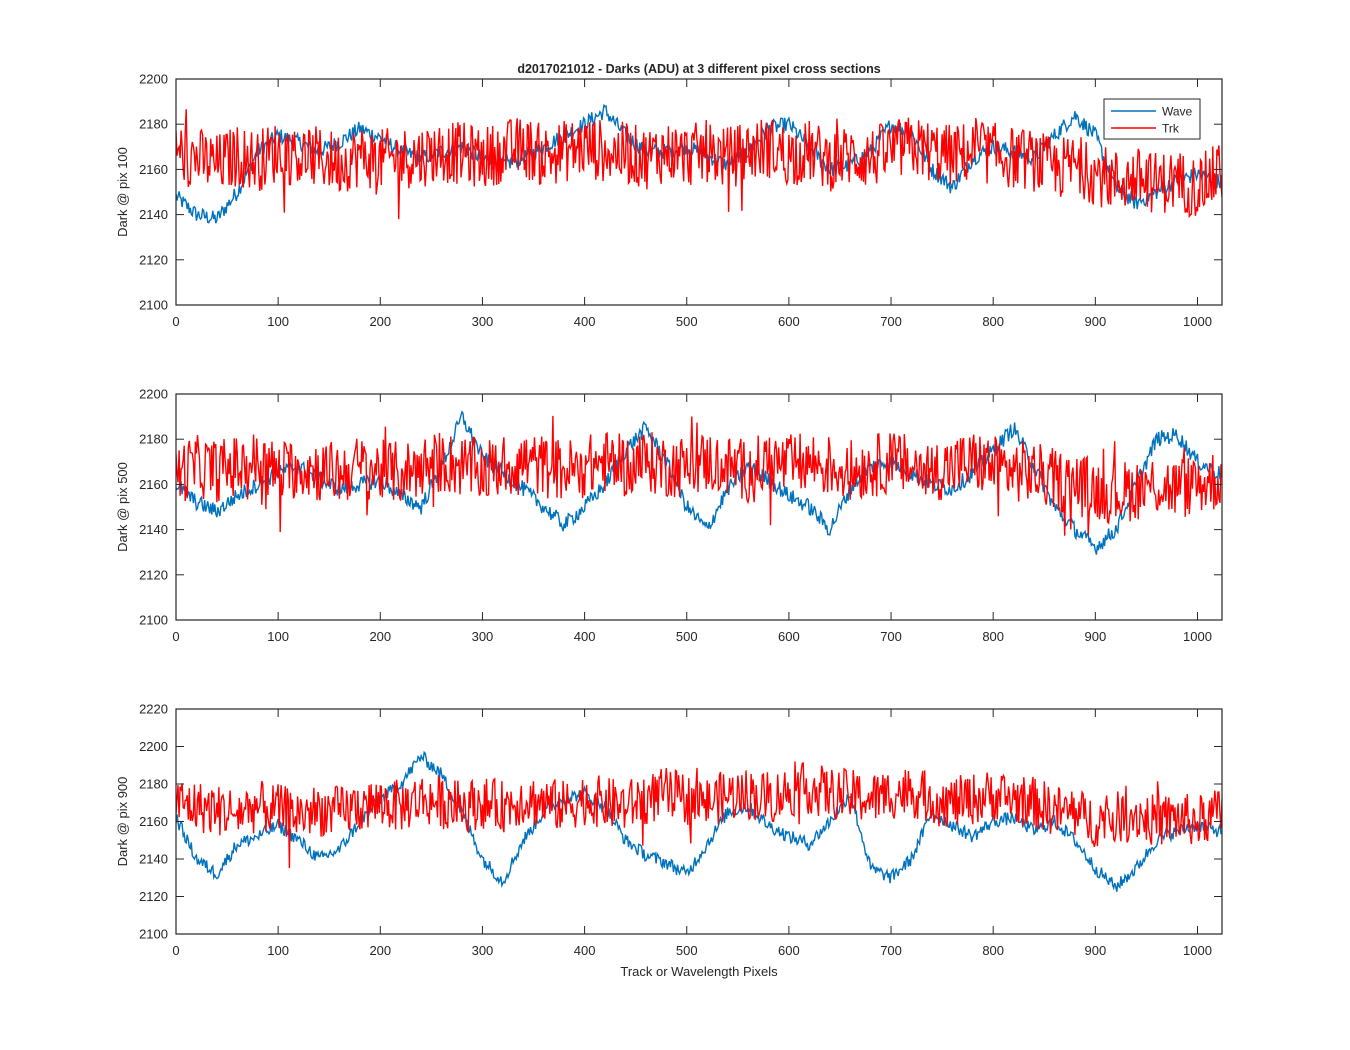 This screenshot has height=1050, width=1350. I want to click on legend-box, so click(1152, 119).